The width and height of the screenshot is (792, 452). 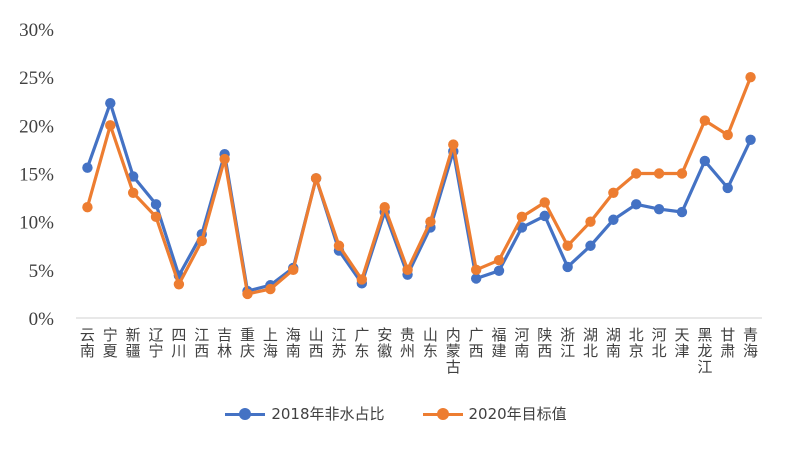 I want to click on x-tick-label: 浙江, so click(x=567, y=343).